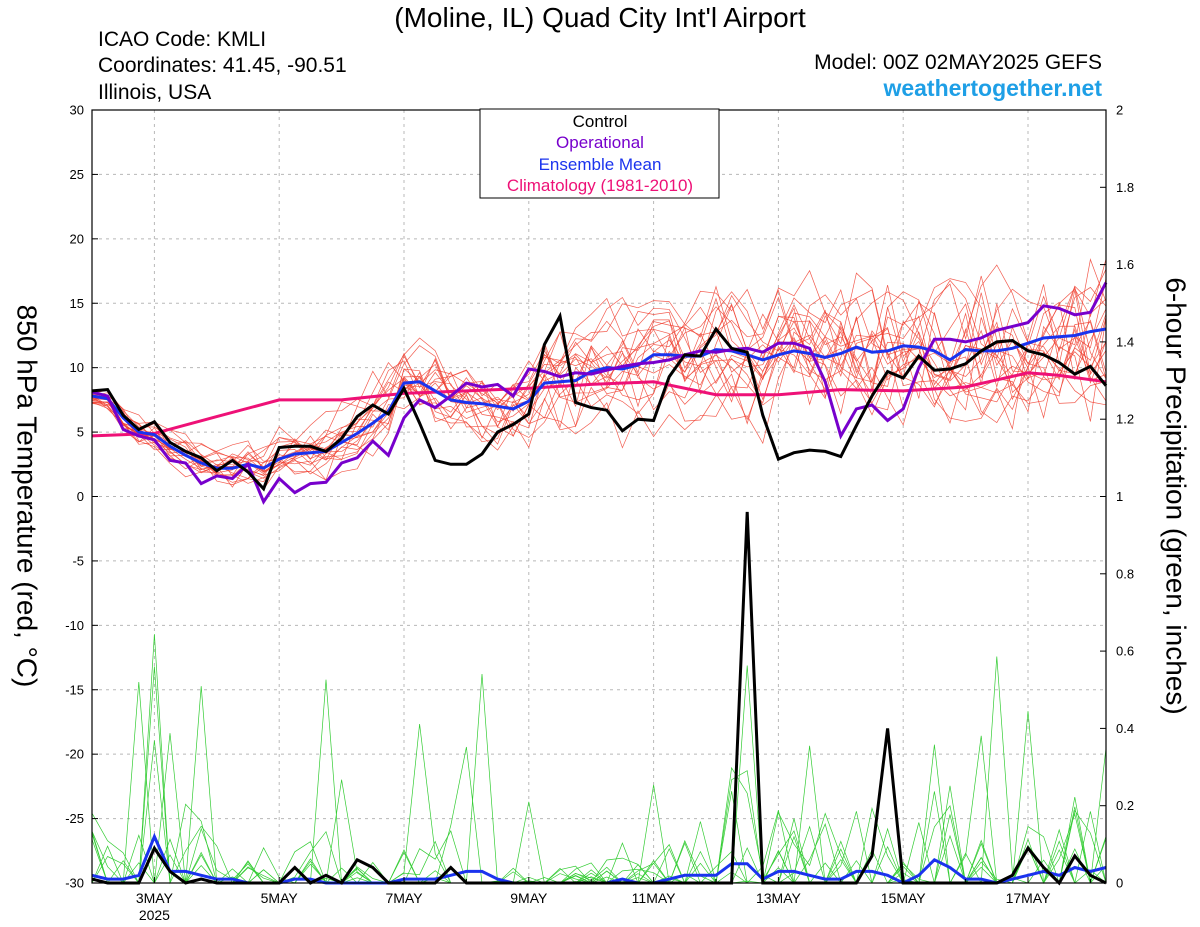  I want to click on climatology-line, so click(599, 404).